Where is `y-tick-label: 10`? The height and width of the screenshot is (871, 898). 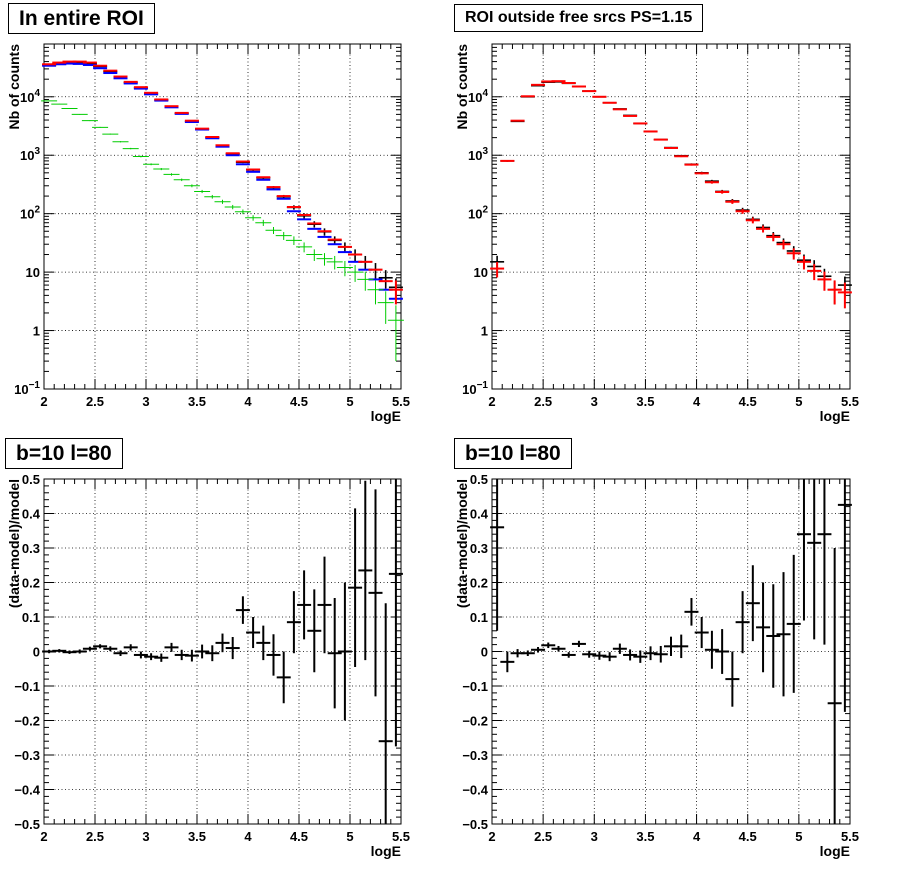
y-tick-label: 10 is located at coordinates (33, 272).